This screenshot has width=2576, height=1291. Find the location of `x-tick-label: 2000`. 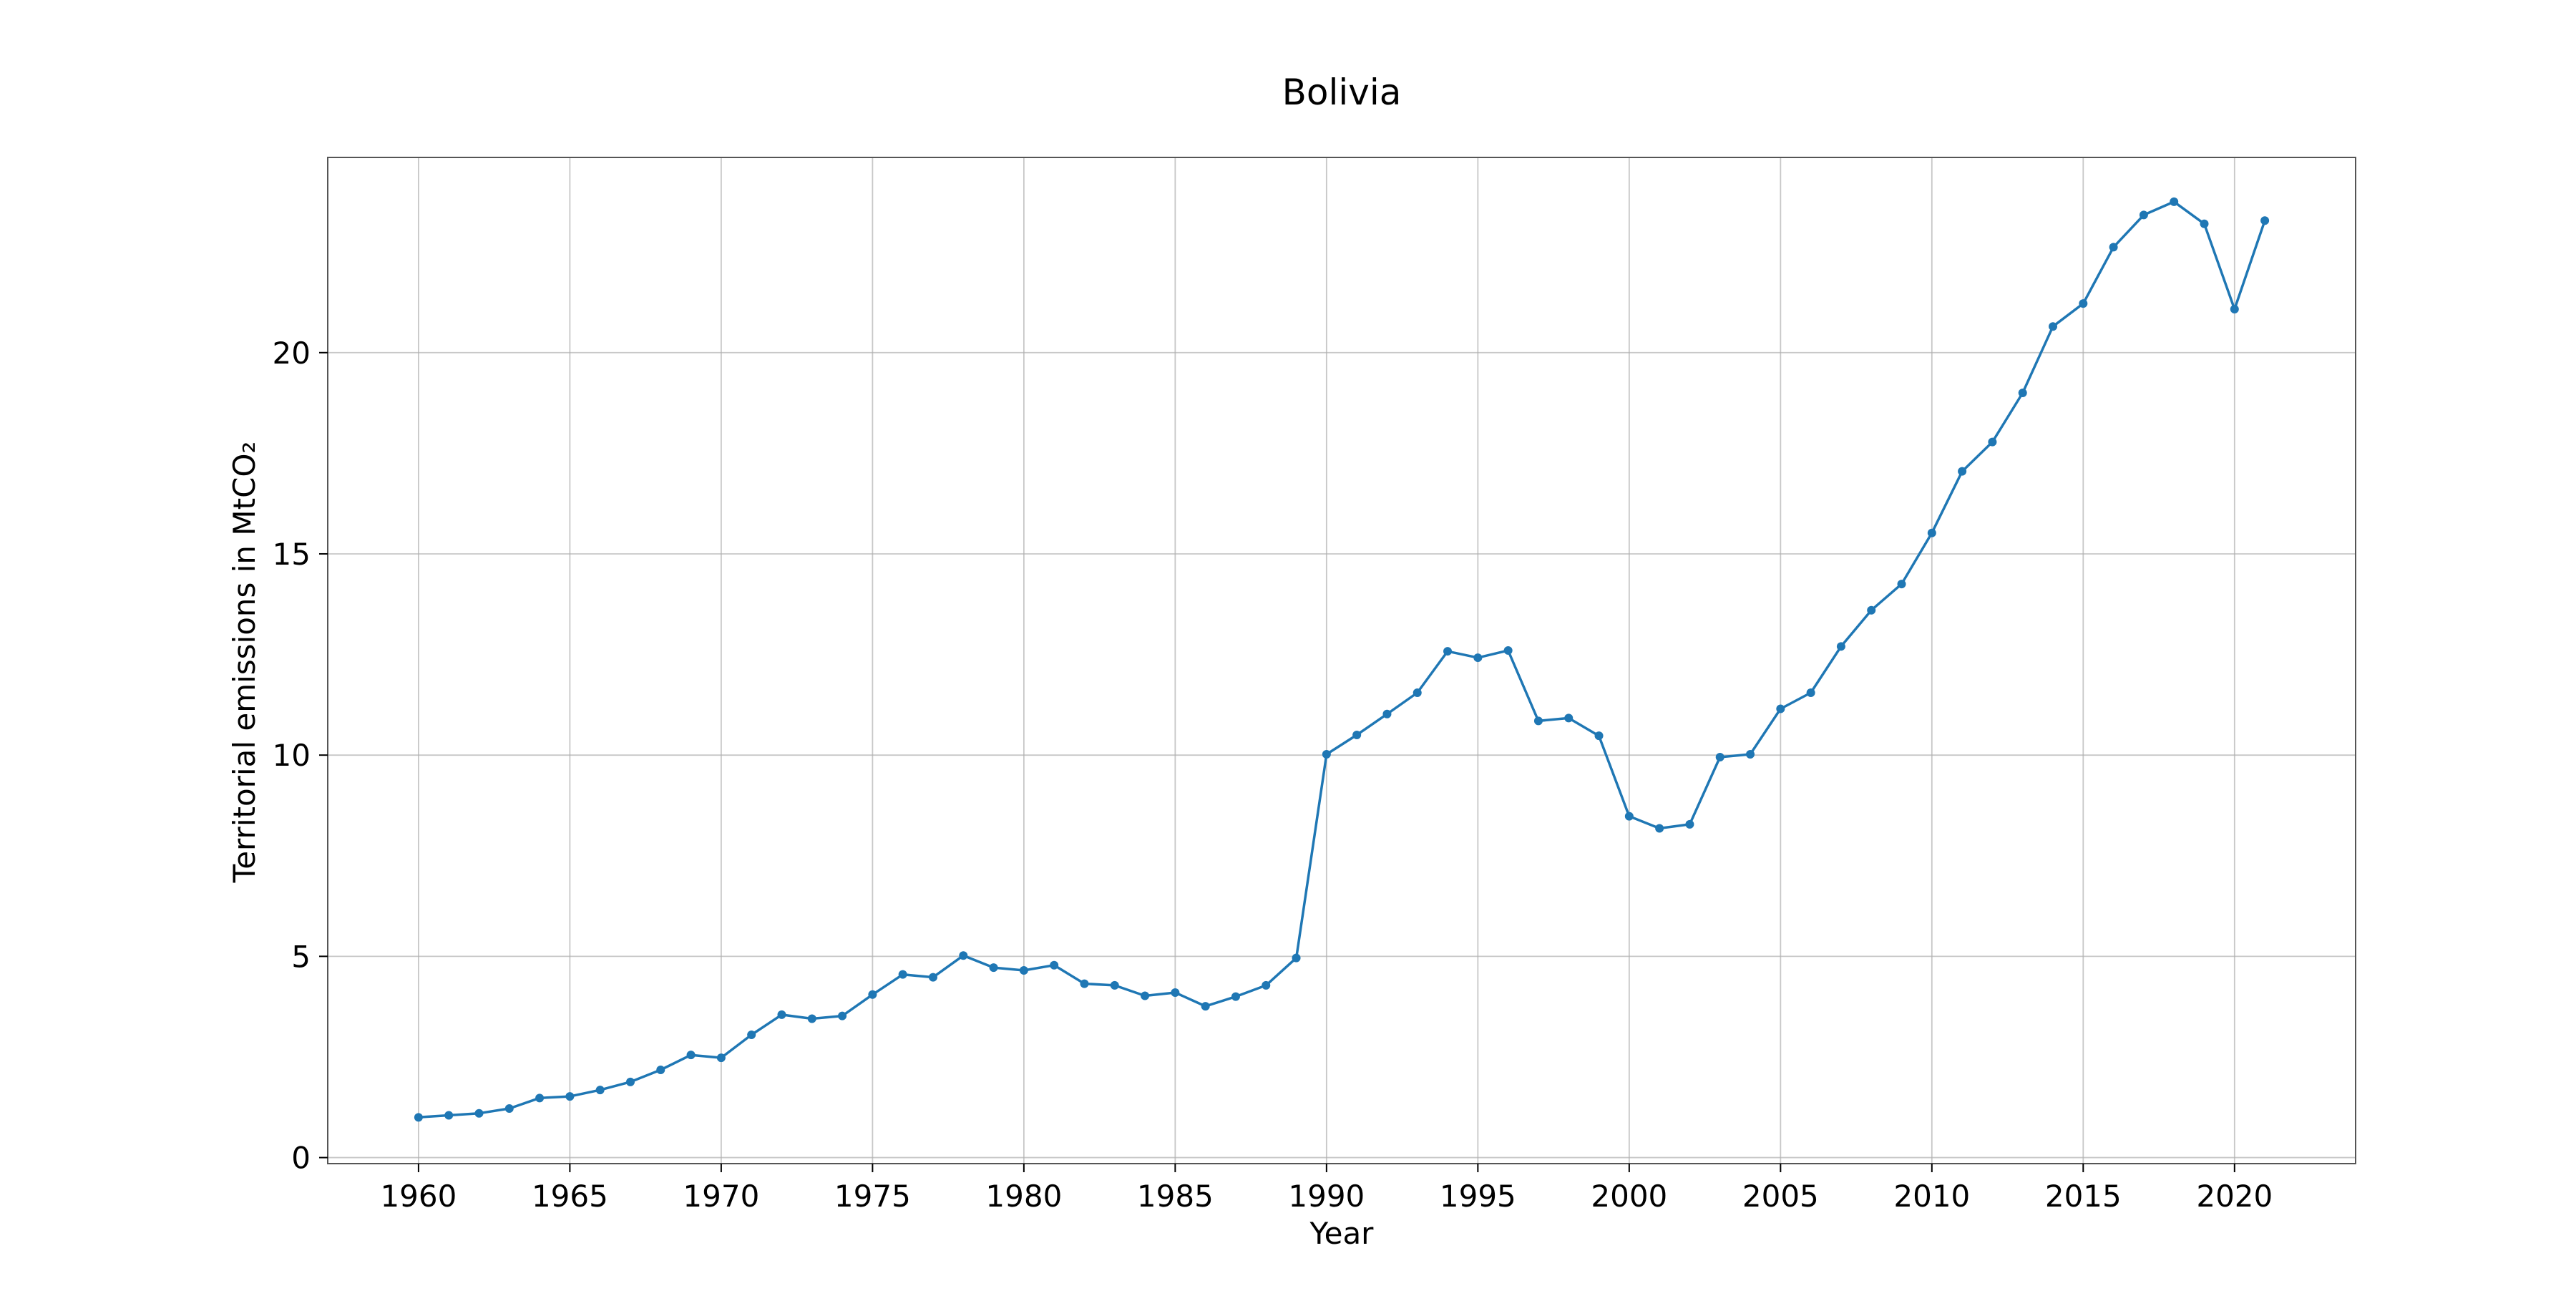

x-tick-label: 2000 is located at coordinates (1629, 1196).